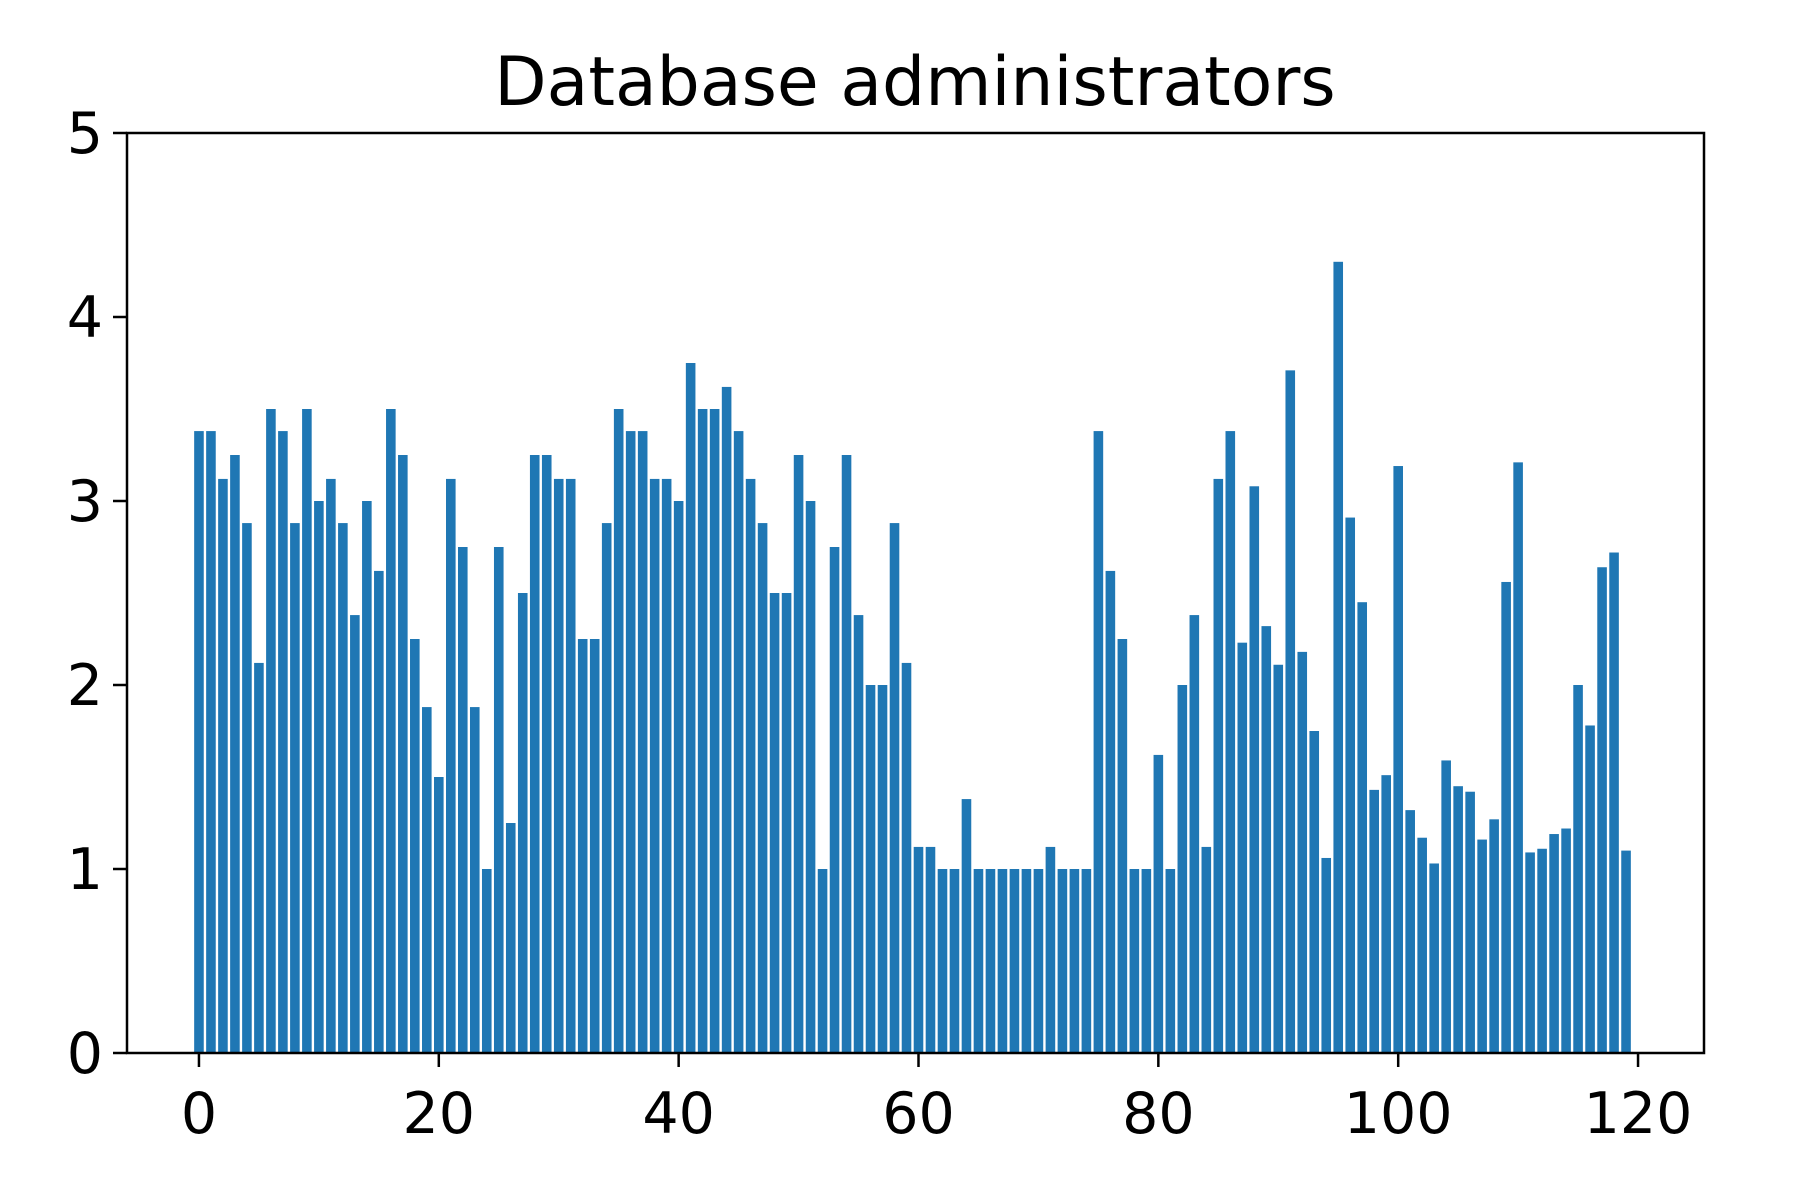  Describe the element at coordinates (1398, 1114) in the screenshot. I see `x-tick-label: 100` at that location.